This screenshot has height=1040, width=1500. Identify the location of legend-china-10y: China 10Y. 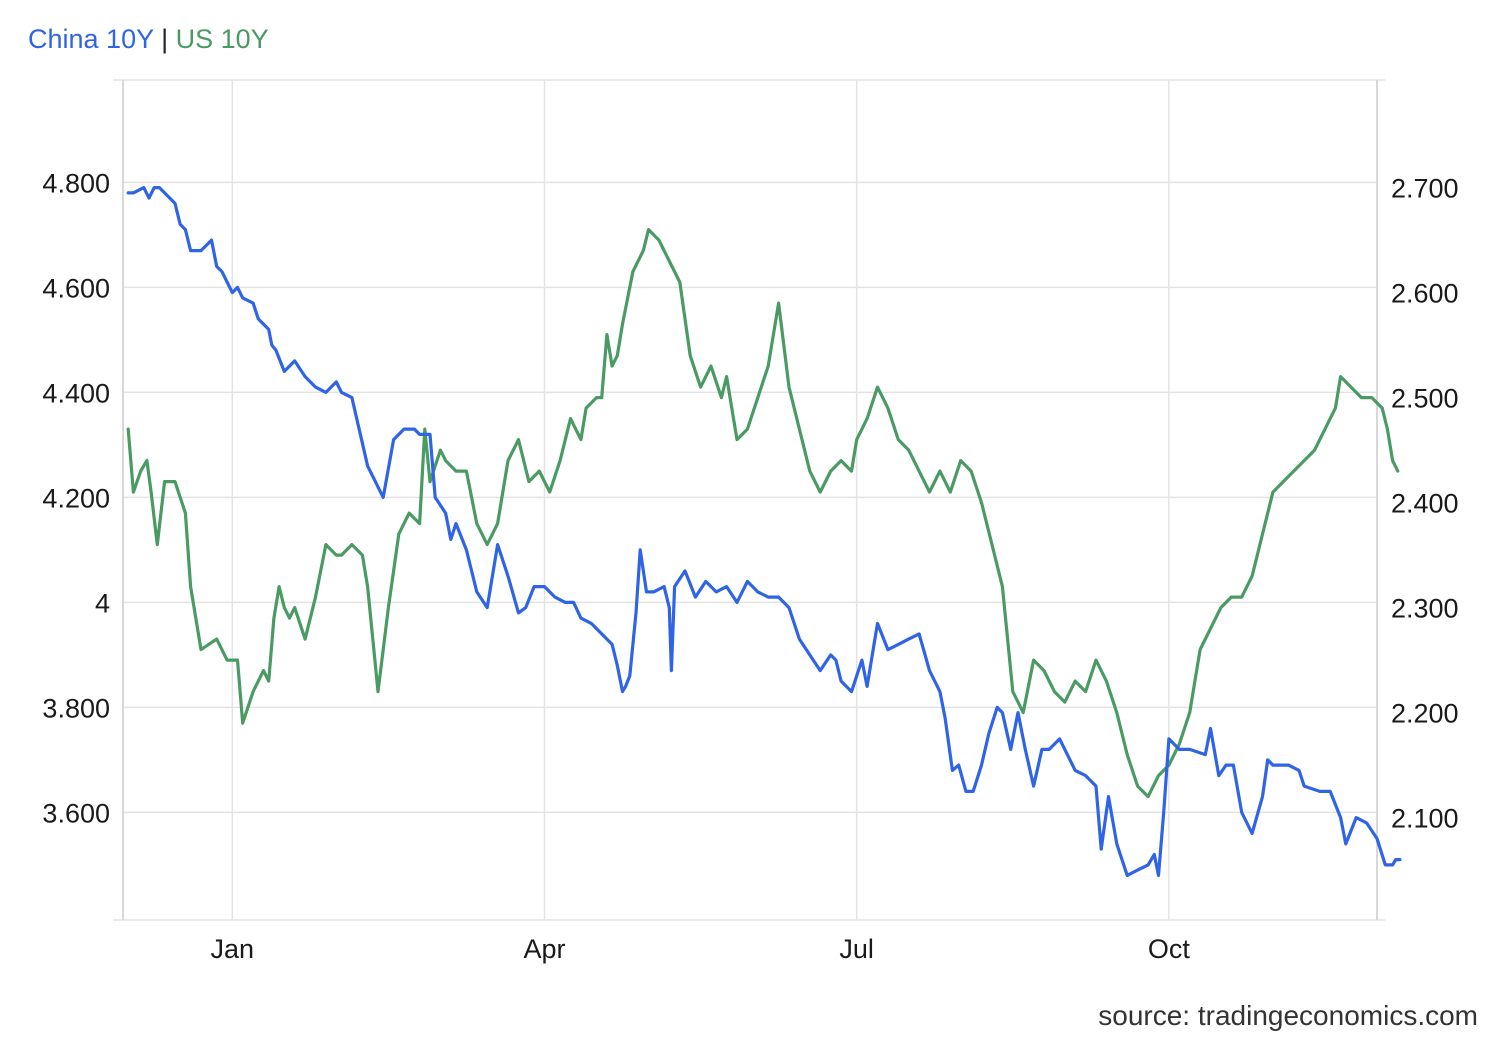
(91, 39).